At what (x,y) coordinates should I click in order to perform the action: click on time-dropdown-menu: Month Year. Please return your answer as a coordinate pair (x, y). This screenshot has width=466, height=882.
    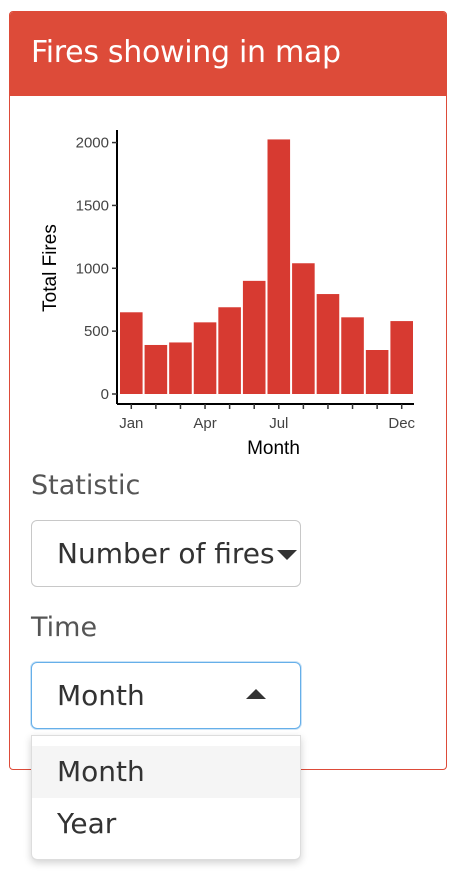
    Looking at the image, I should click on (166, 797).